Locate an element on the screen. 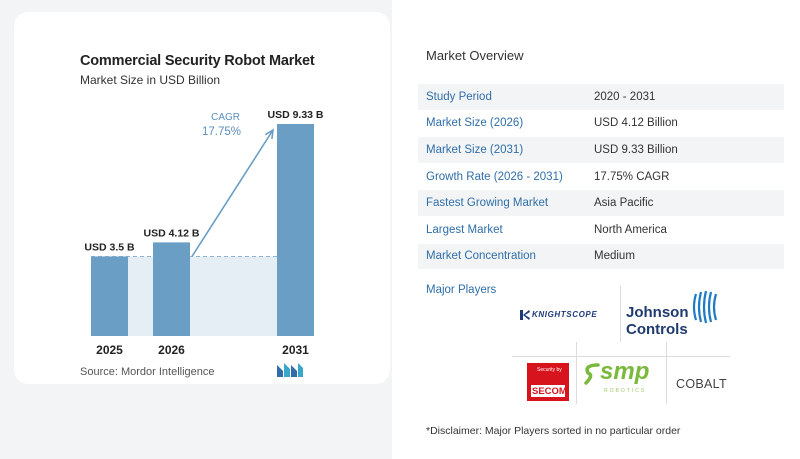 This screenshot has height=459, width=800. overview-label: Market Size (2031) is located at coordinates (475, 149).